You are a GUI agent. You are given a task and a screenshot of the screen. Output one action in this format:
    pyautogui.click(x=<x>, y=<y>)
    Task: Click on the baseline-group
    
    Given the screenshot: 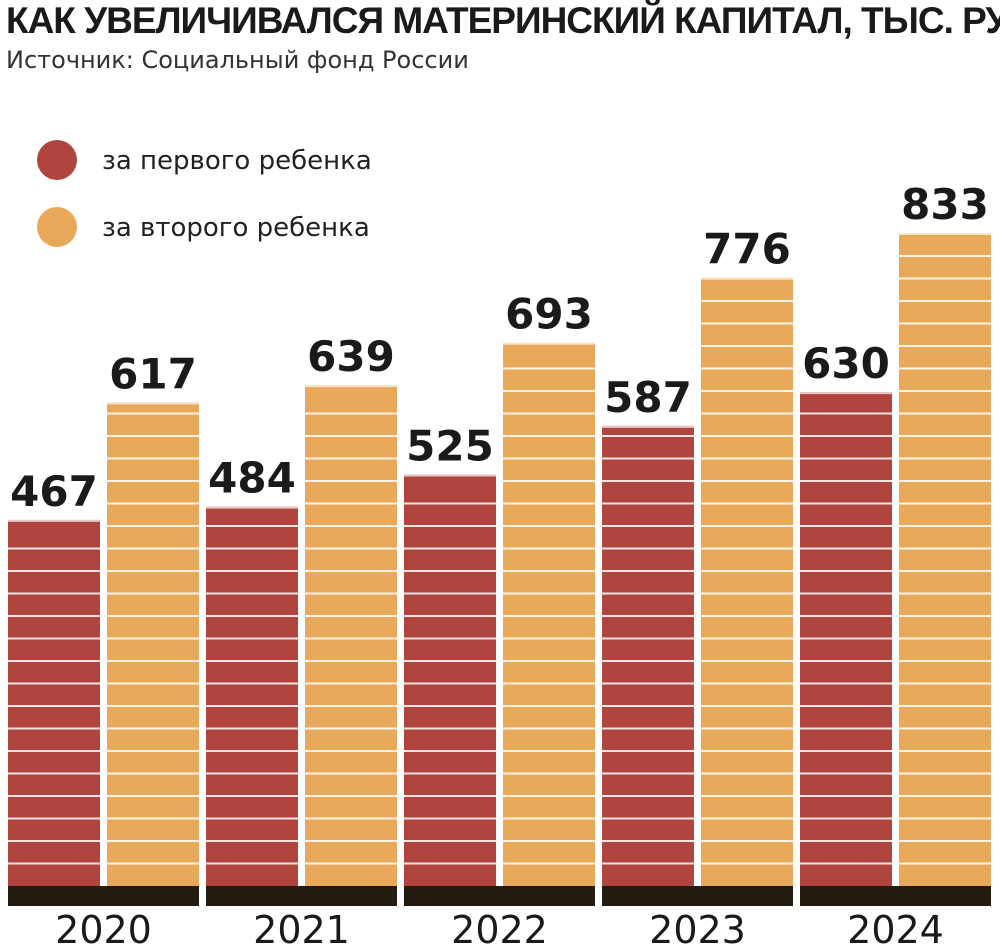 What is the action you would take?
    pyautogui.click(x=499, y=896)
    